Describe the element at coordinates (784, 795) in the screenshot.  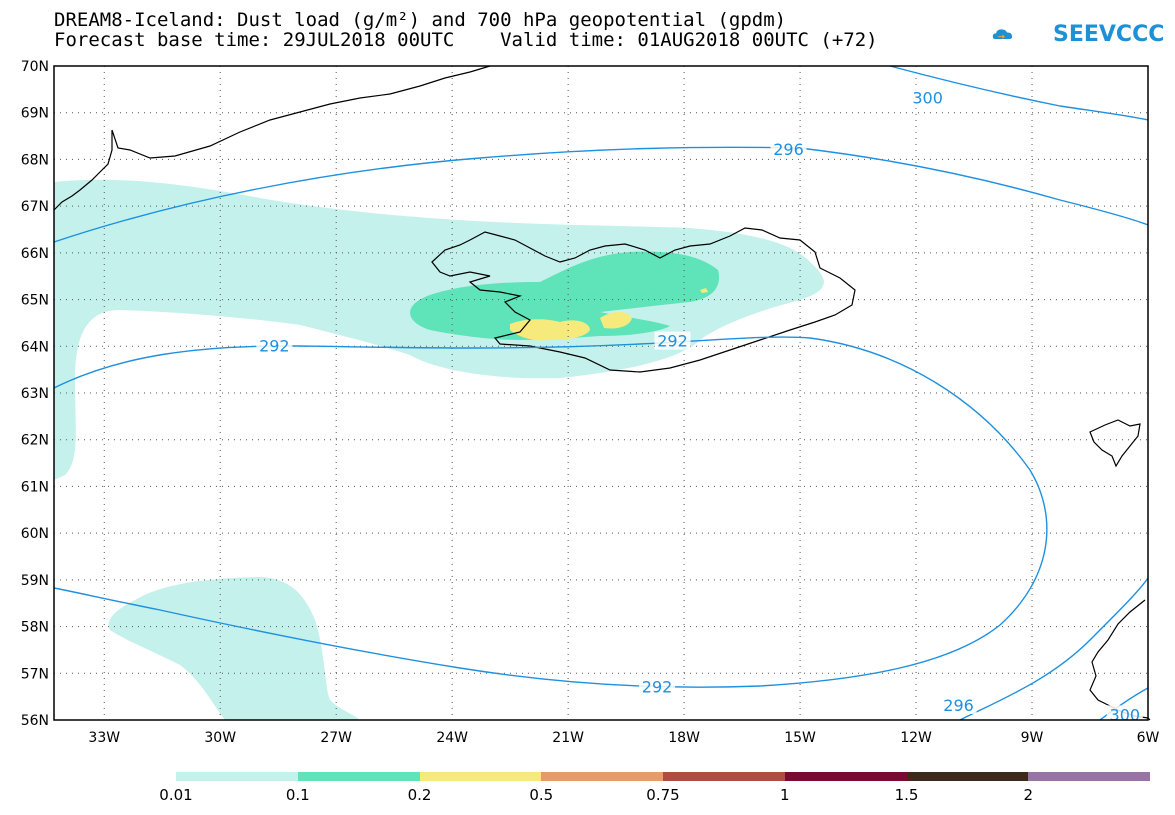
I see `colorbar-label: 1` at that location.